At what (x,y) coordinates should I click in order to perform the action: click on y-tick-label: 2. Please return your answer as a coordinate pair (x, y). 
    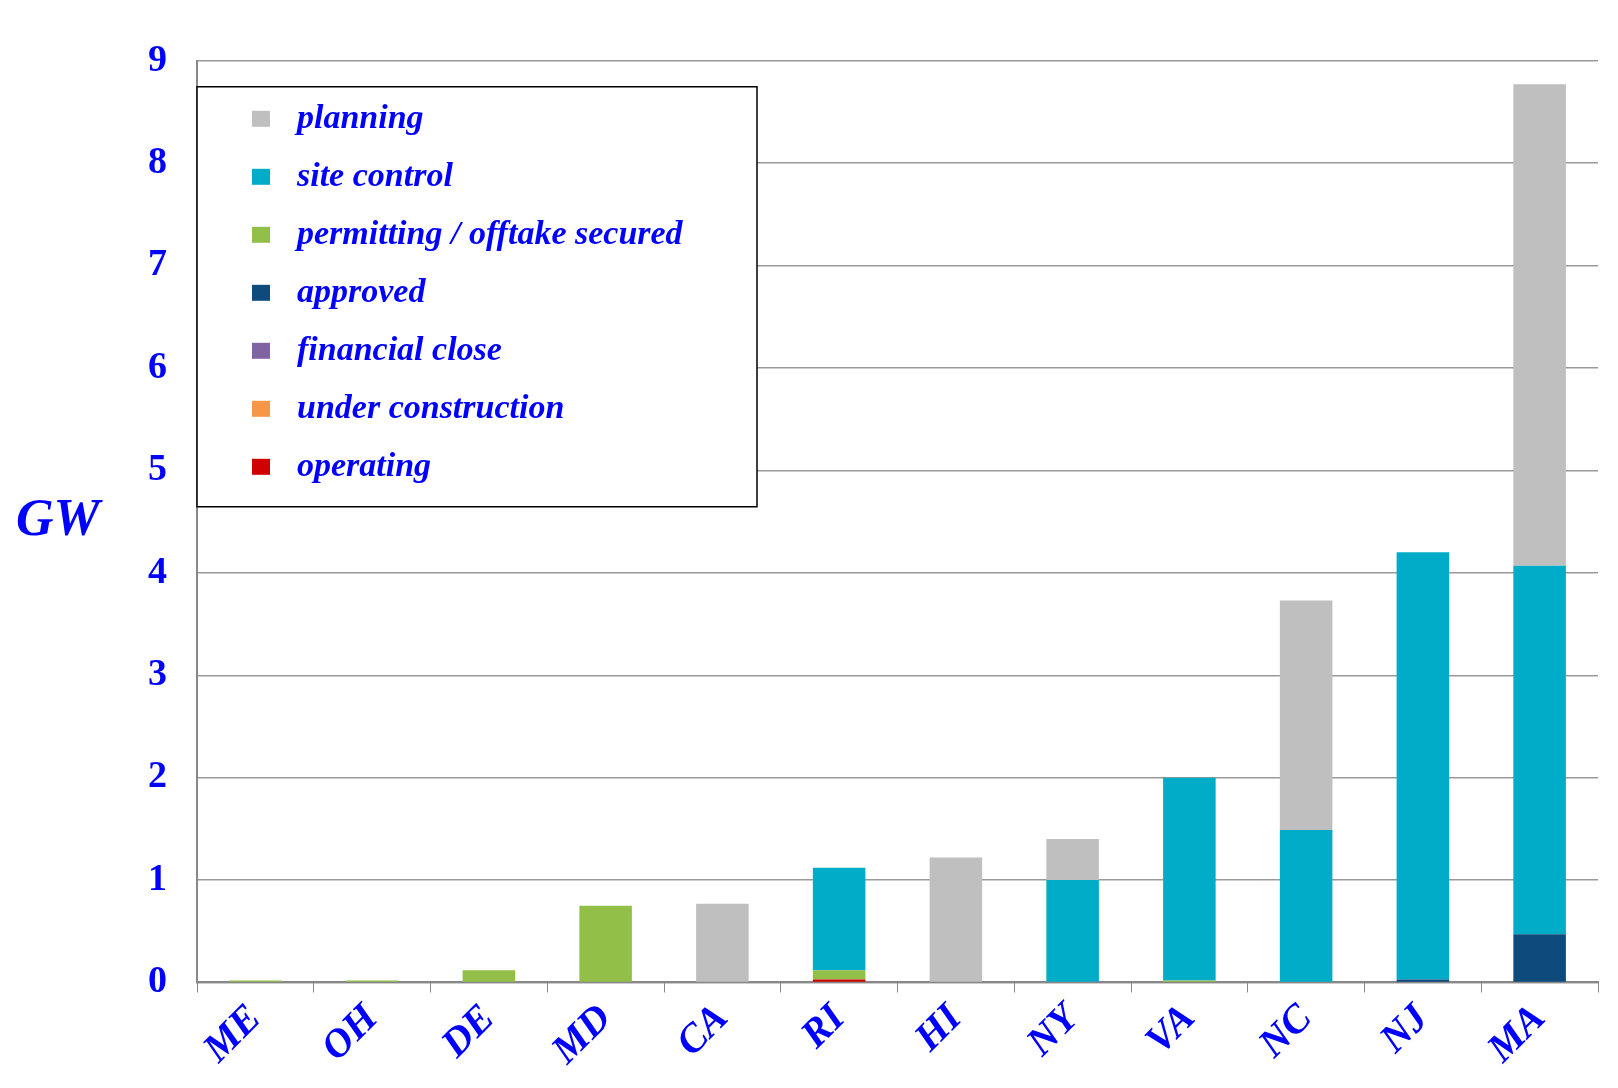
    Looking at the image, I should click on (157, 774).